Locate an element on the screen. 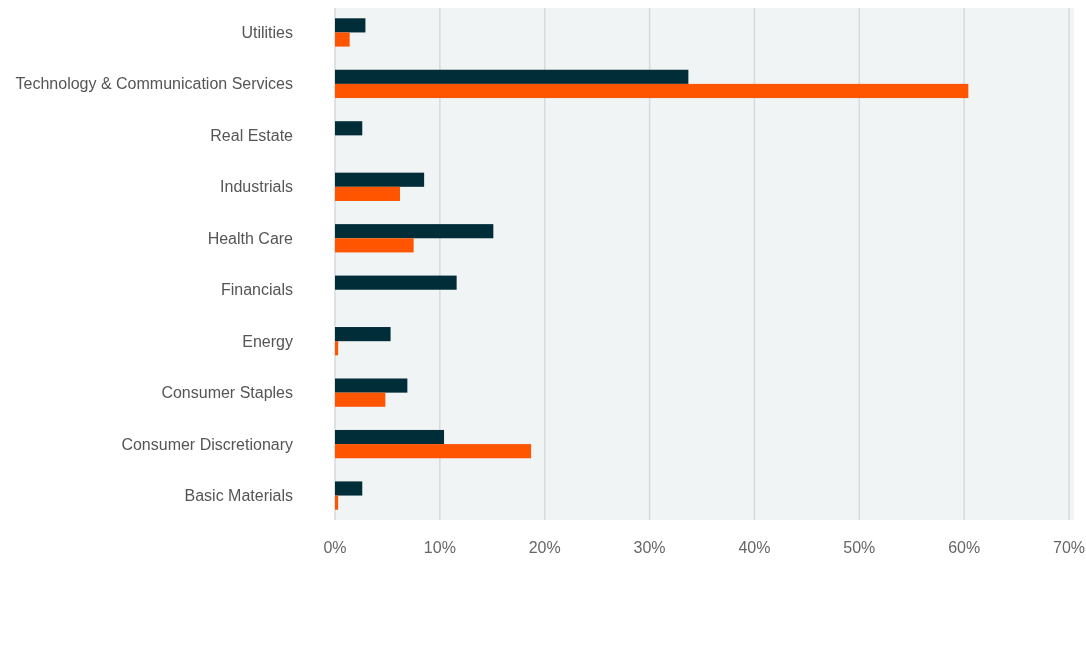 This screenshot has height=653, width=1086. y-tick-label: Real Estate is located at coordinates (252, 135).